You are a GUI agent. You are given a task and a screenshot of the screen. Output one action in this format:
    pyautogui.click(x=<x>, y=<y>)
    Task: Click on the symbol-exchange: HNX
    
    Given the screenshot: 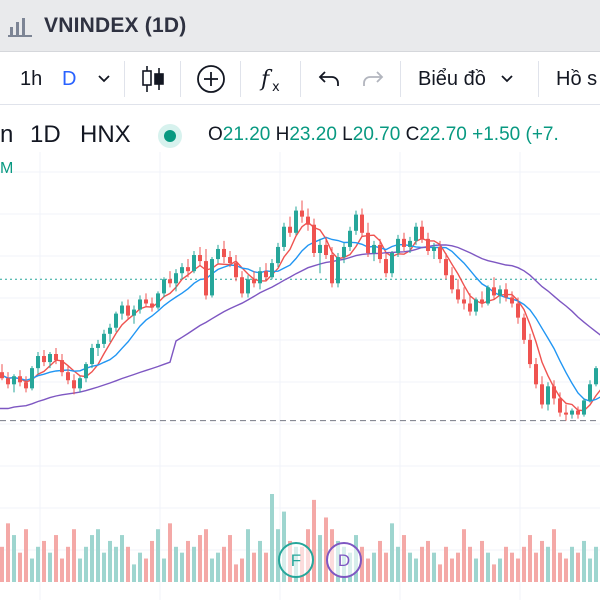 What is the action you would take?
    pyautogui.click(x=105, y=134)
    